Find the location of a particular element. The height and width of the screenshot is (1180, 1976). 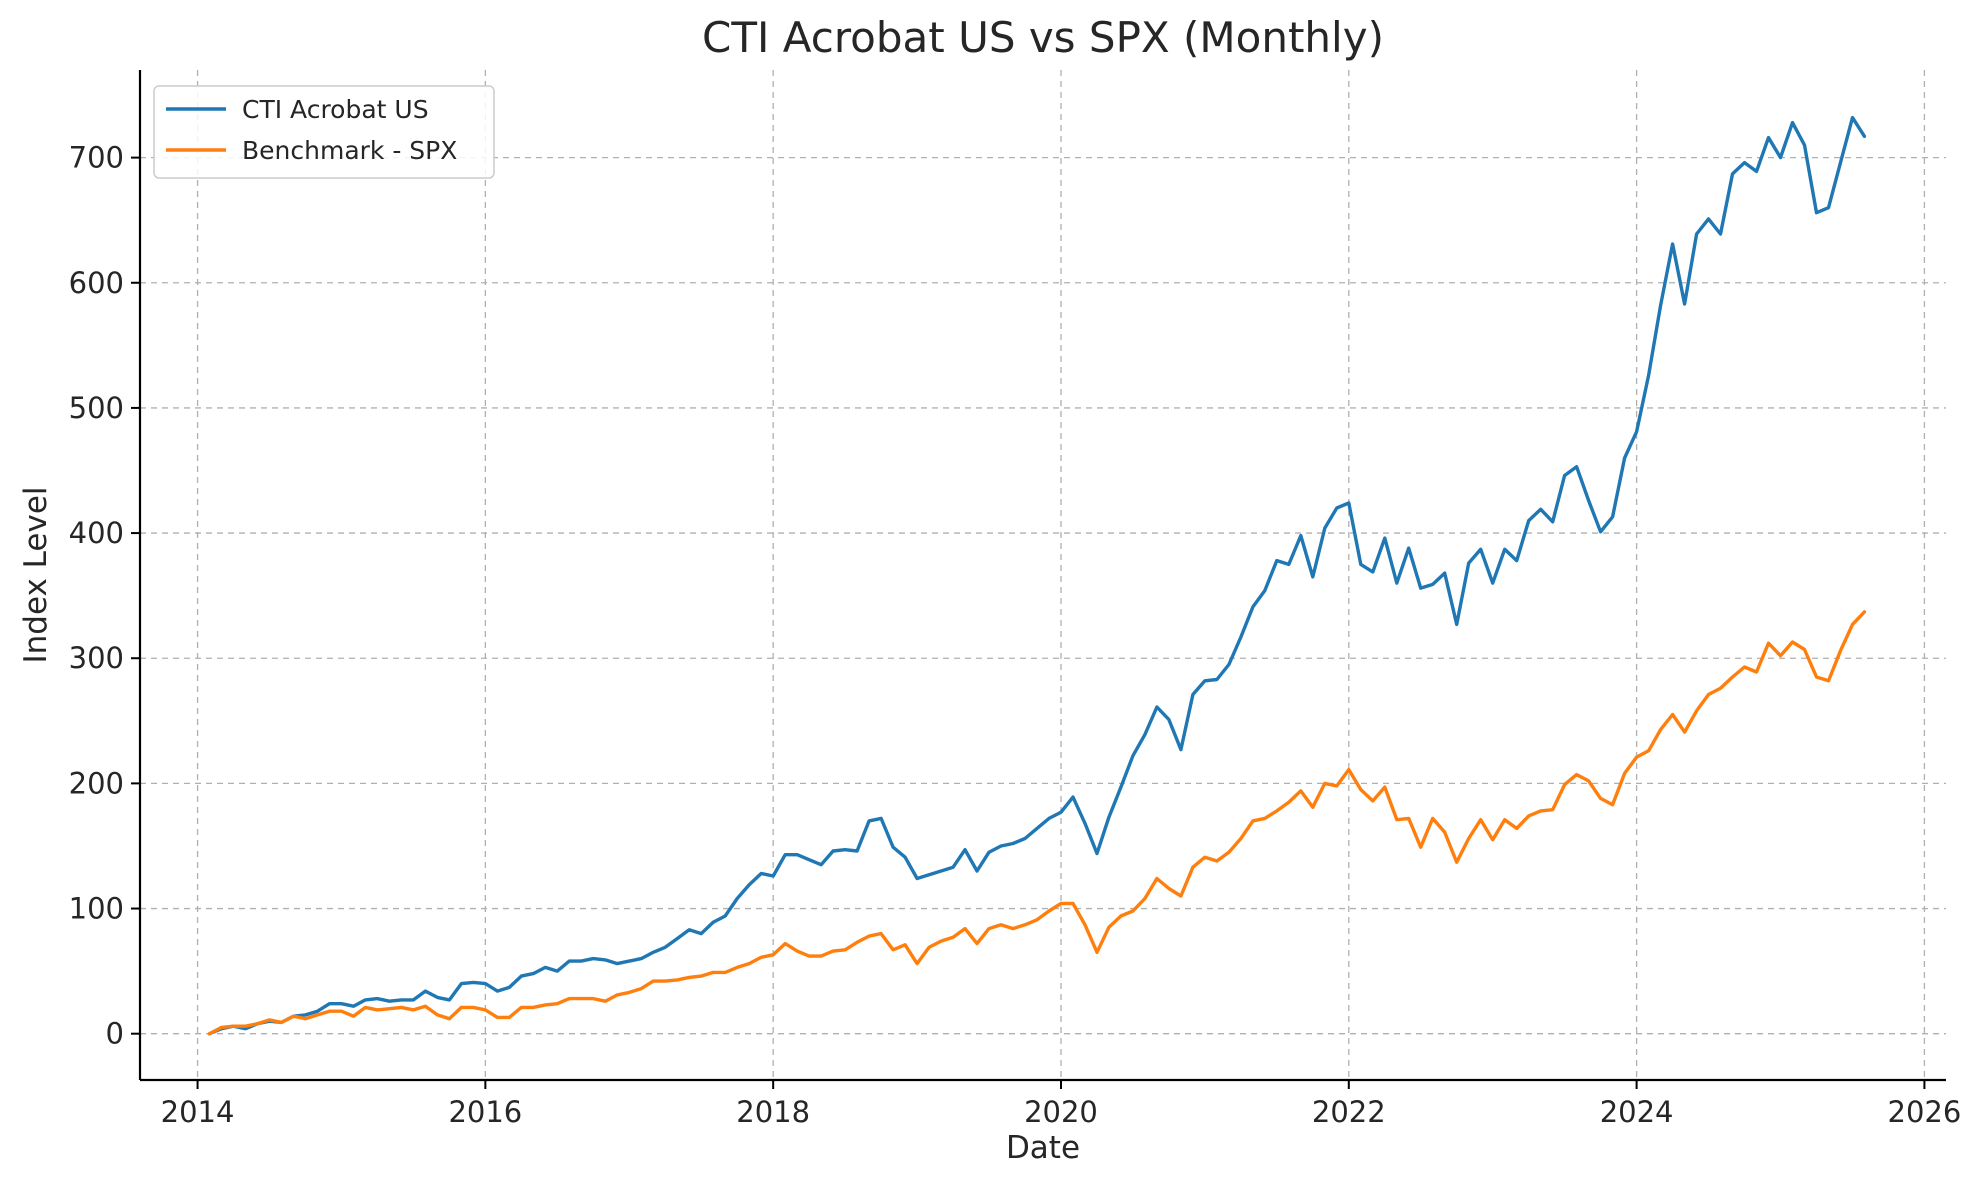

x-axis-label: Date is located at coordinates (1043, 1148).